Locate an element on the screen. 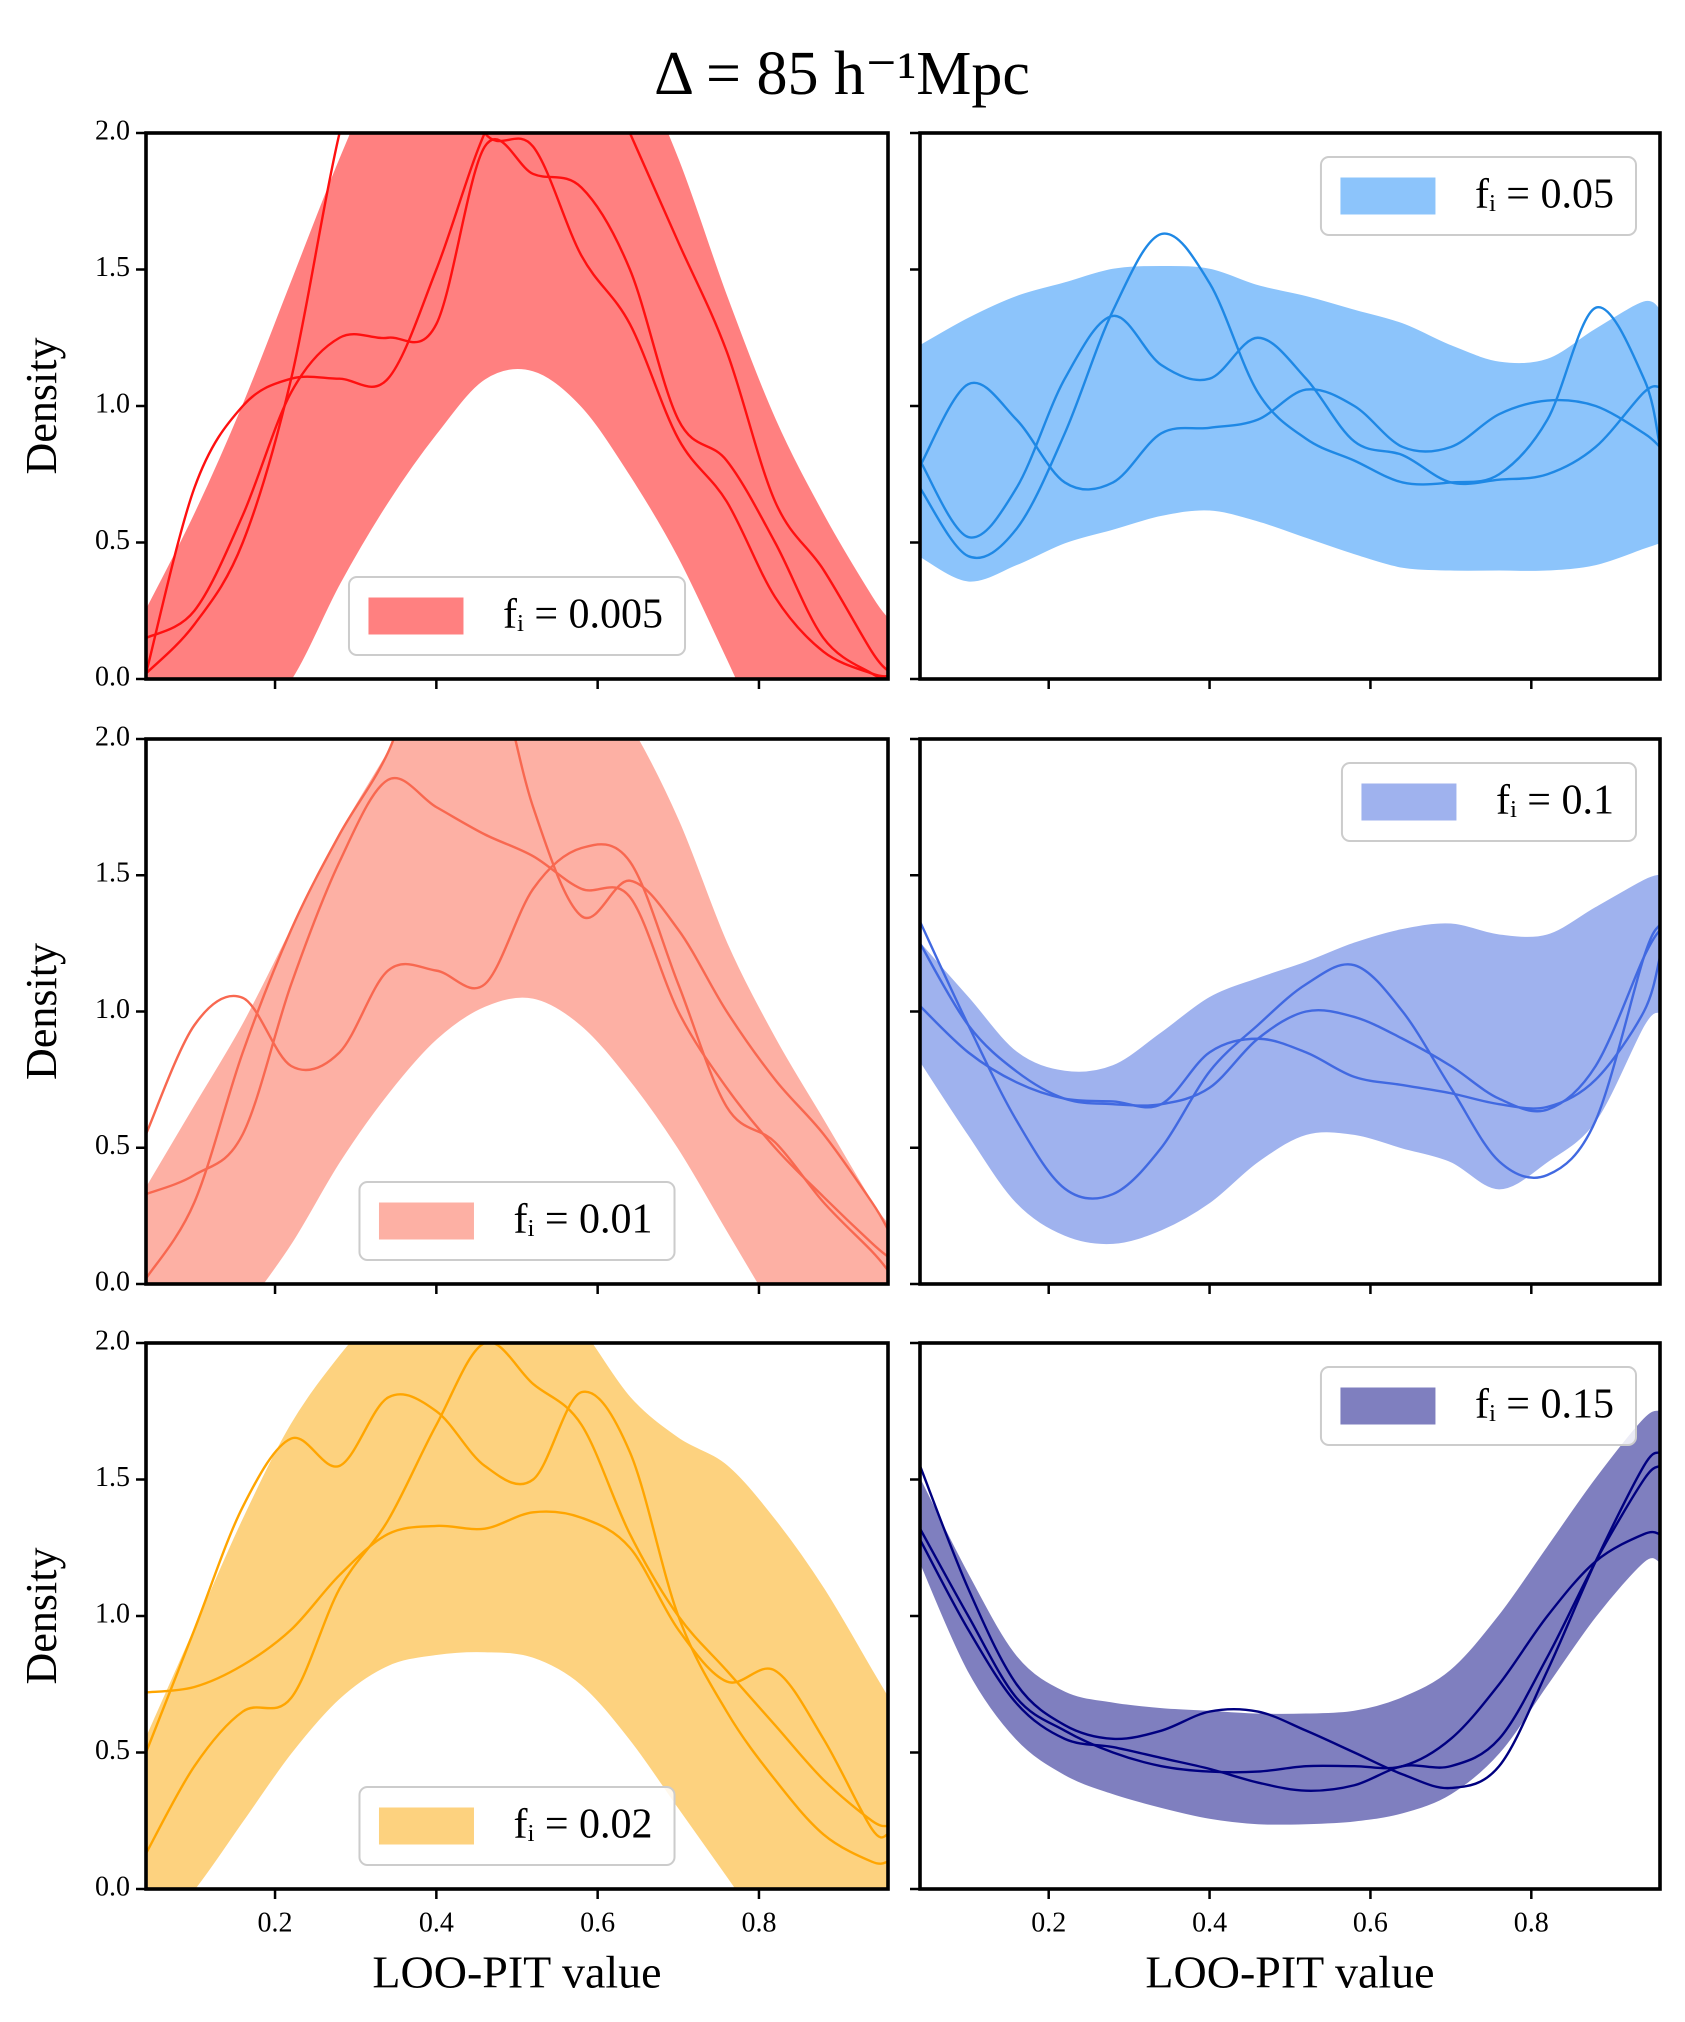 The height and width of the screenshot is (2022, 1685). legend: fᵢ = 0.05 is located at coordinates (1478, 196).